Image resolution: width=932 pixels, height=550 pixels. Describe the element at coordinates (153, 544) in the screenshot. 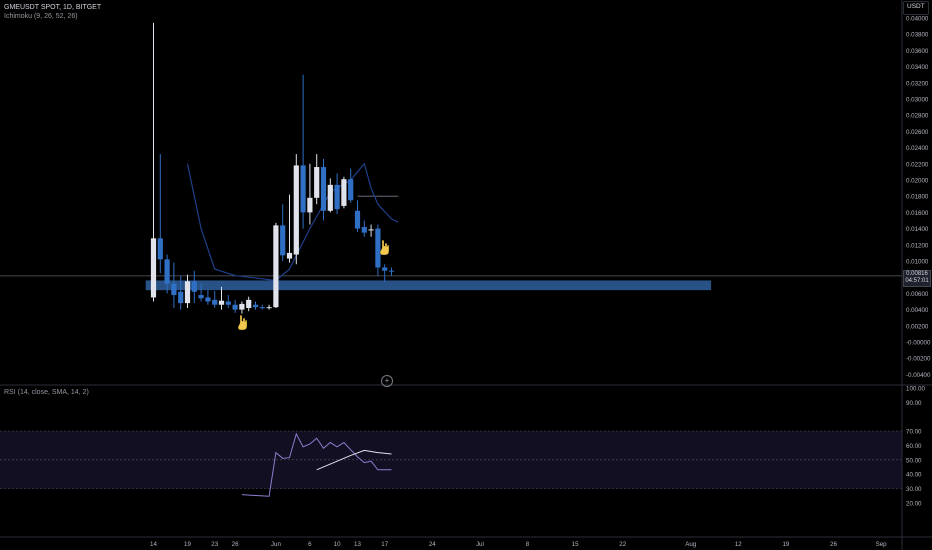

I see `time-tick-label: 14` at that location.